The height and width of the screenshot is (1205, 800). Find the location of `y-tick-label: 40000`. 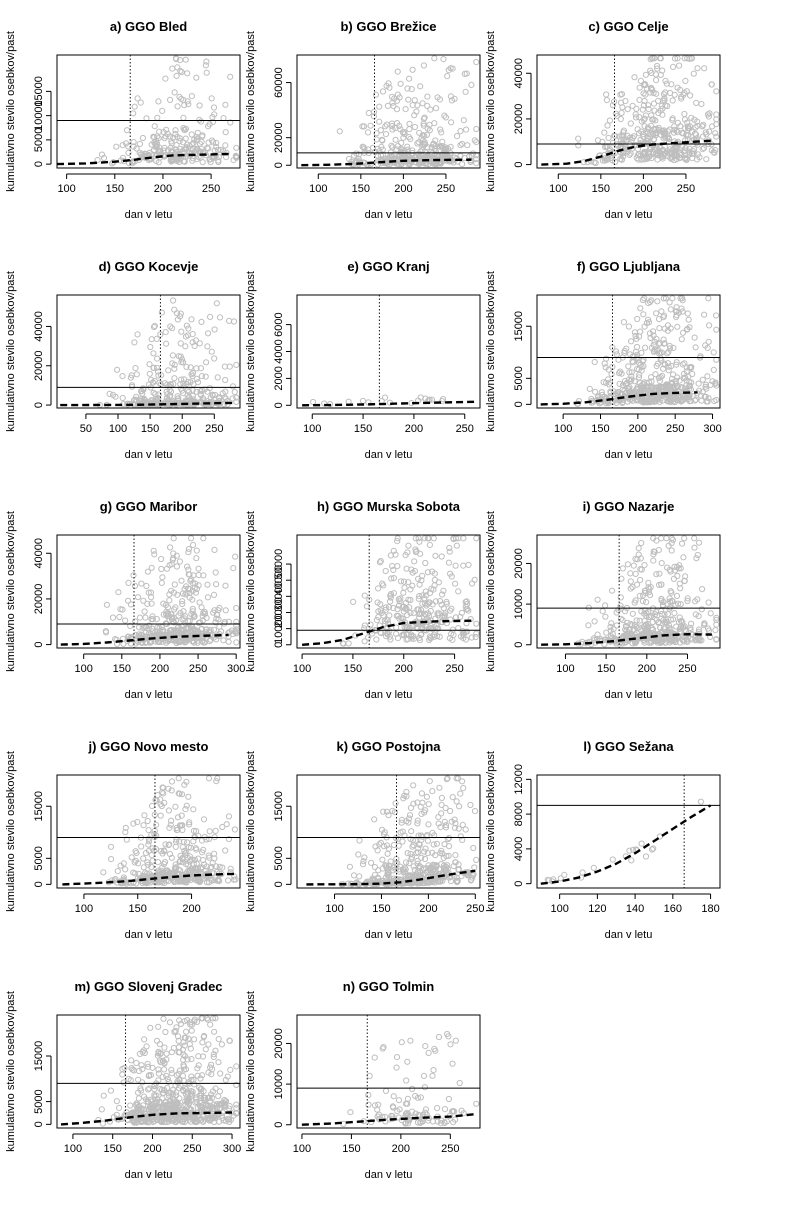

y-tick-label: 40000 is located at coordinates (39, 326).